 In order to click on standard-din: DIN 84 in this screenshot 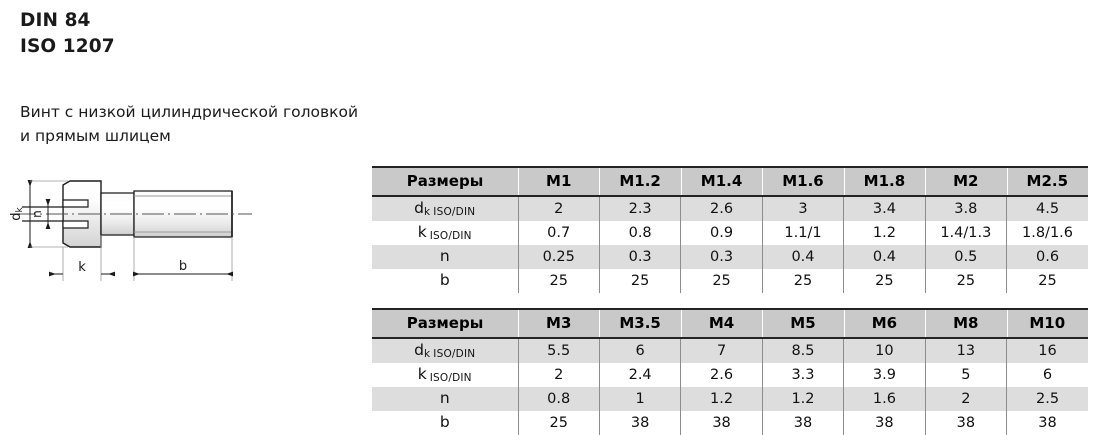, I will do `click(55, 20)`.